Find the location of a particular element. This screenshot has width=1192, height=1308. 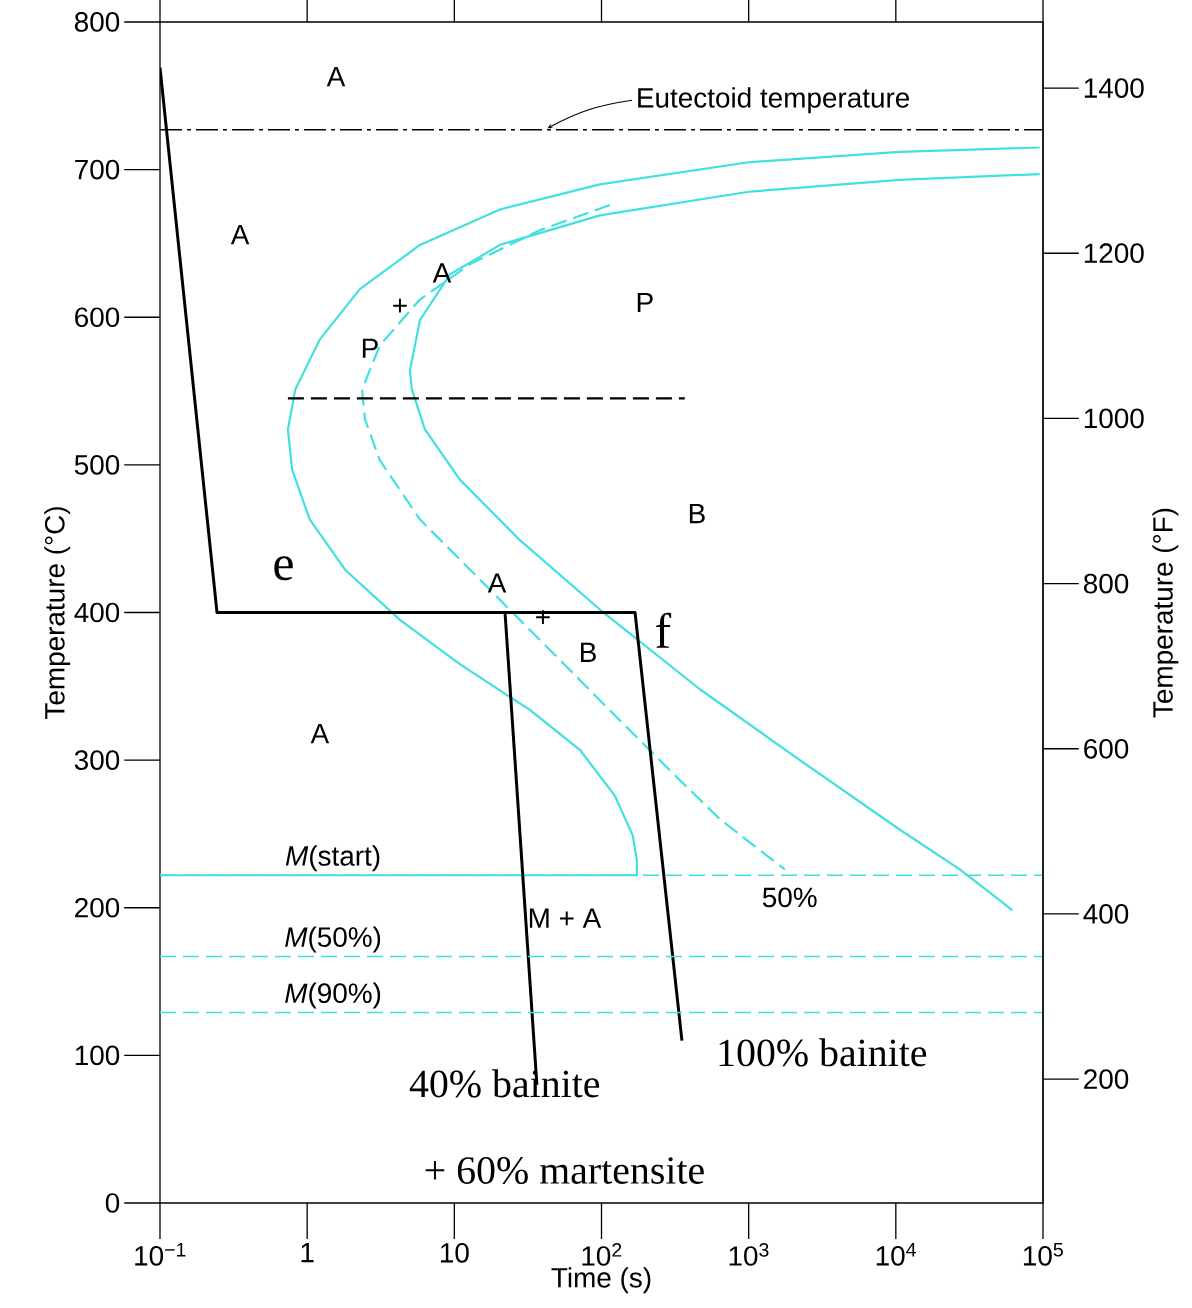

annotation: + 60% martensite is located at coordinates (564, 1171).